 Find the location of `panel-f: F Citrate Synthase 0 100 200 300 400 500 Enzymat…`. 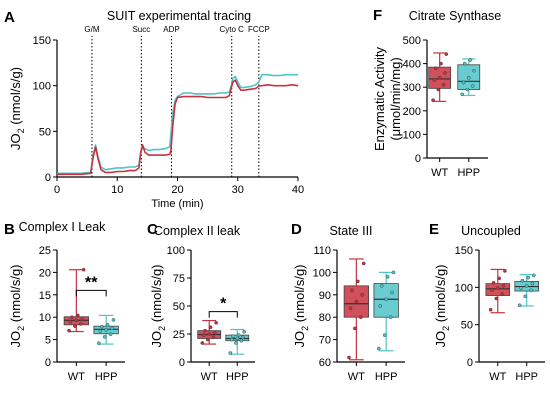

panel-f: F Citrate Synthase 0 100 200 300 400 500 Enzymat… is located at coordinates (436, 93).